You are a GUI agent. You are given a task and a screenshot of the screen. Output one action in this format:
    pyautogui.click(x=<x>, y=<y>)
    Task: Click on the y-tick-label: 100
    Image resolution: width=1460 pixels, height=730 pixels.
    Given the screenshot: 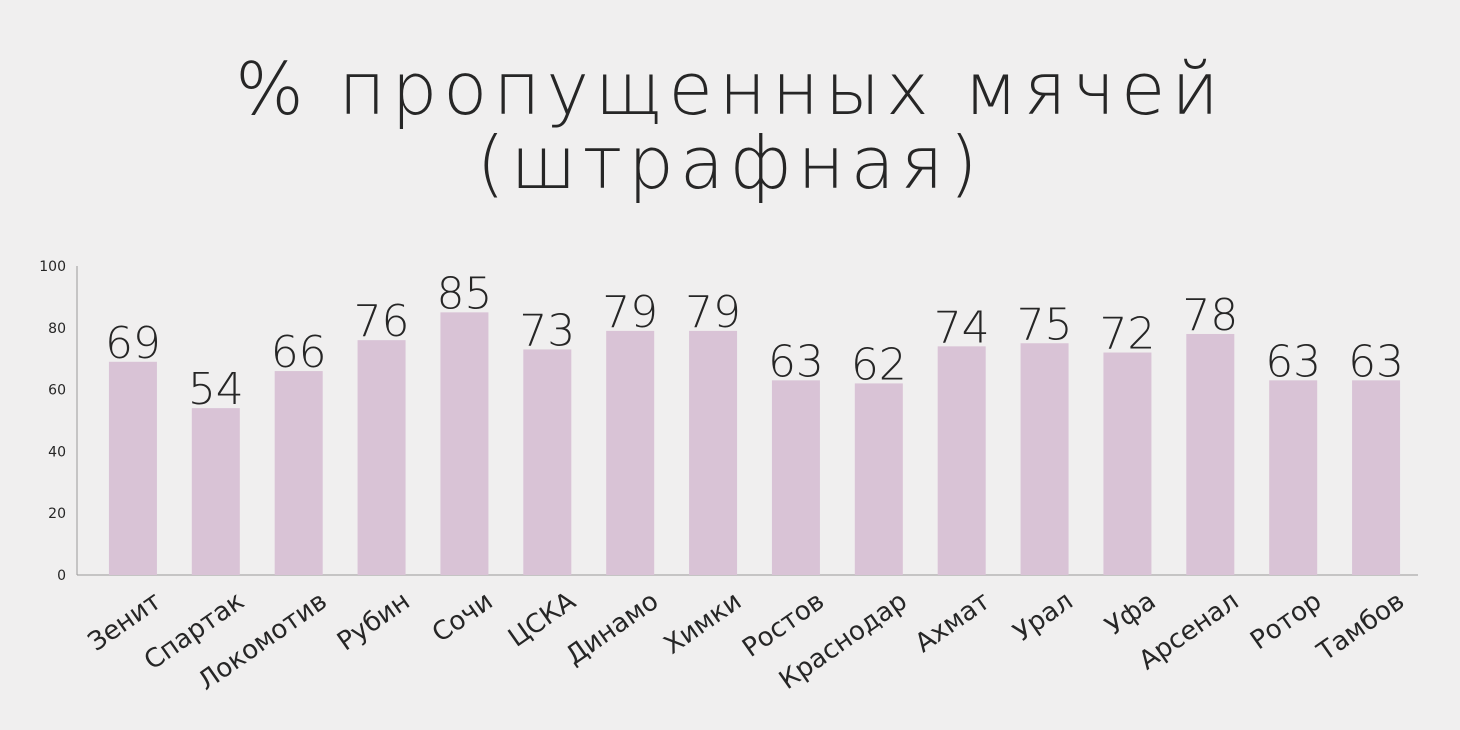 What is the action you would take?
    pyautogui.click(x=52, y=267)
    